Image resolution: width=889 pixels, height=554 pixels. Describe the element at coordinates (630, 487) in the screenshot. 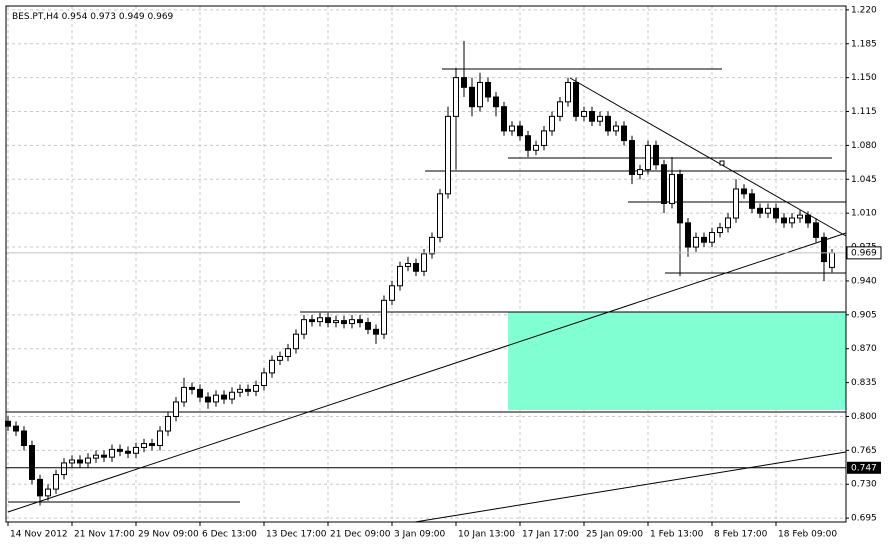

I see `trend-line` at that location.